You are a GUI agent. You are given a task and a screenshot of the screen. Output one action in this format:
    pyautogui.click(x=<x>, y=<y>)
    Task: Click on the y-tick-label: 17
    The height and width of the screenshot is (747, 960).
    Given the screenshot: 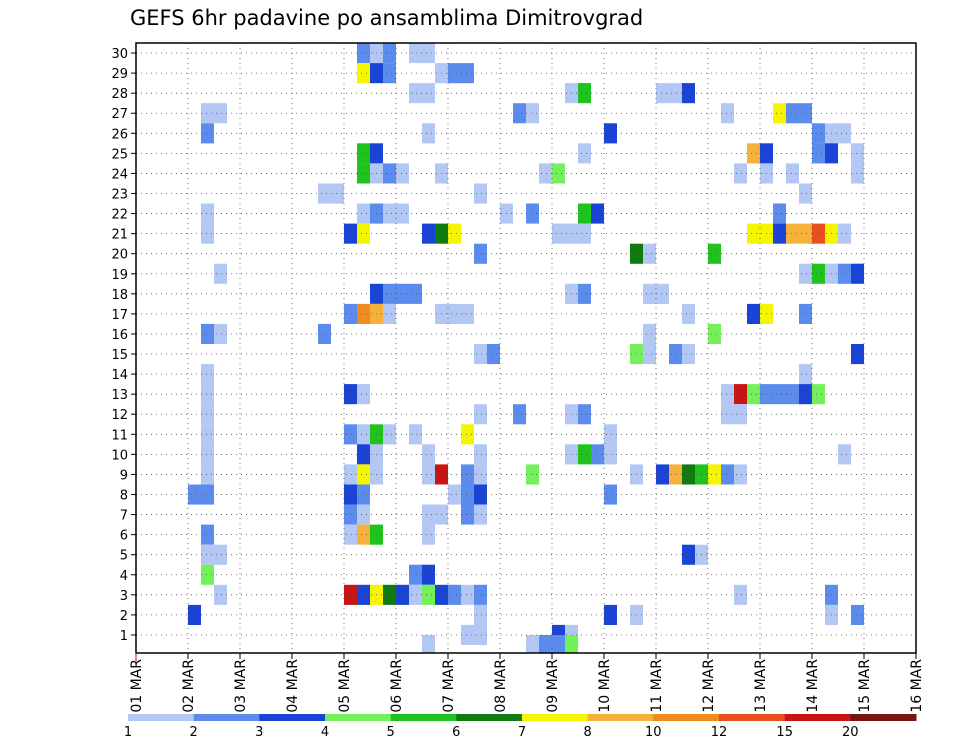 What is the action you would take?
    pyautogui.click(x=119, y=315)
    